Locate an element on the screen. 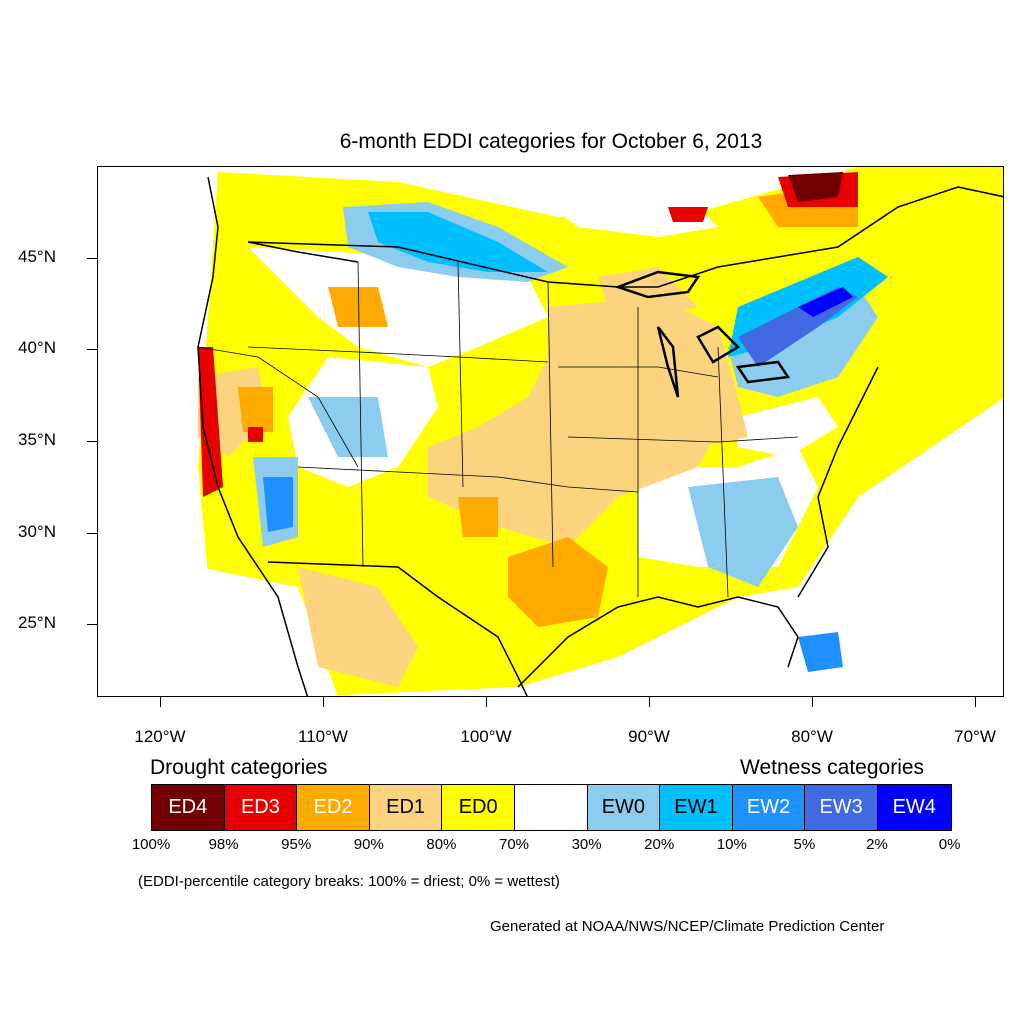 This screenshot has width=1024, height=1024. wetness-heading: Wetness categories is located at coordinates (832, 767).